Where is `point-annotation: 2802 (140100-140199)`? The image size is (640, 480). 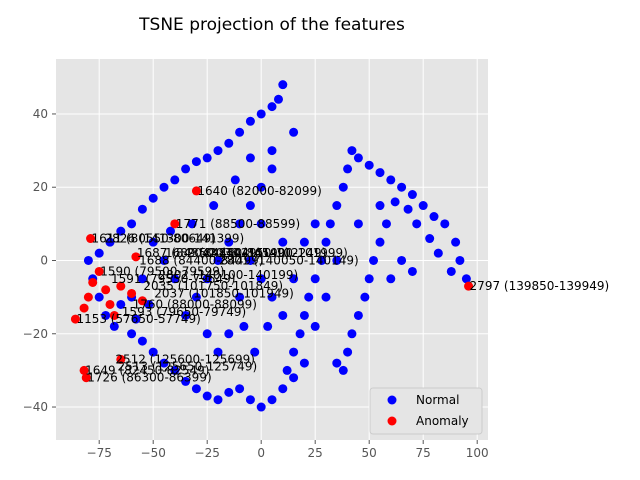
point-annotation: 2802 (140100-140199) is located at coordinates (229, 275).